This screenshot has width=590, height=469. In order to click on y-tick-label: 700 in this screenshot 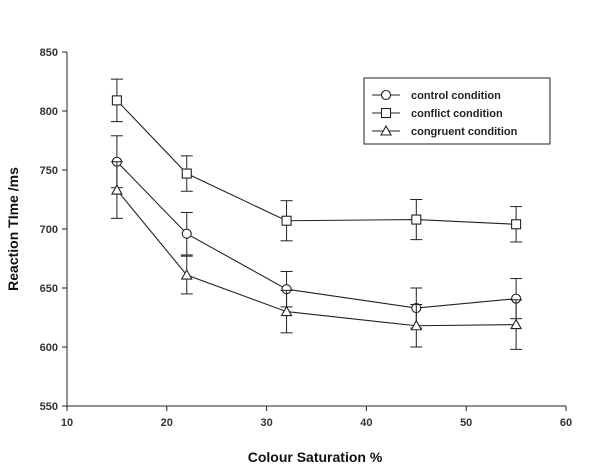, I will do `click(49, 230)`.